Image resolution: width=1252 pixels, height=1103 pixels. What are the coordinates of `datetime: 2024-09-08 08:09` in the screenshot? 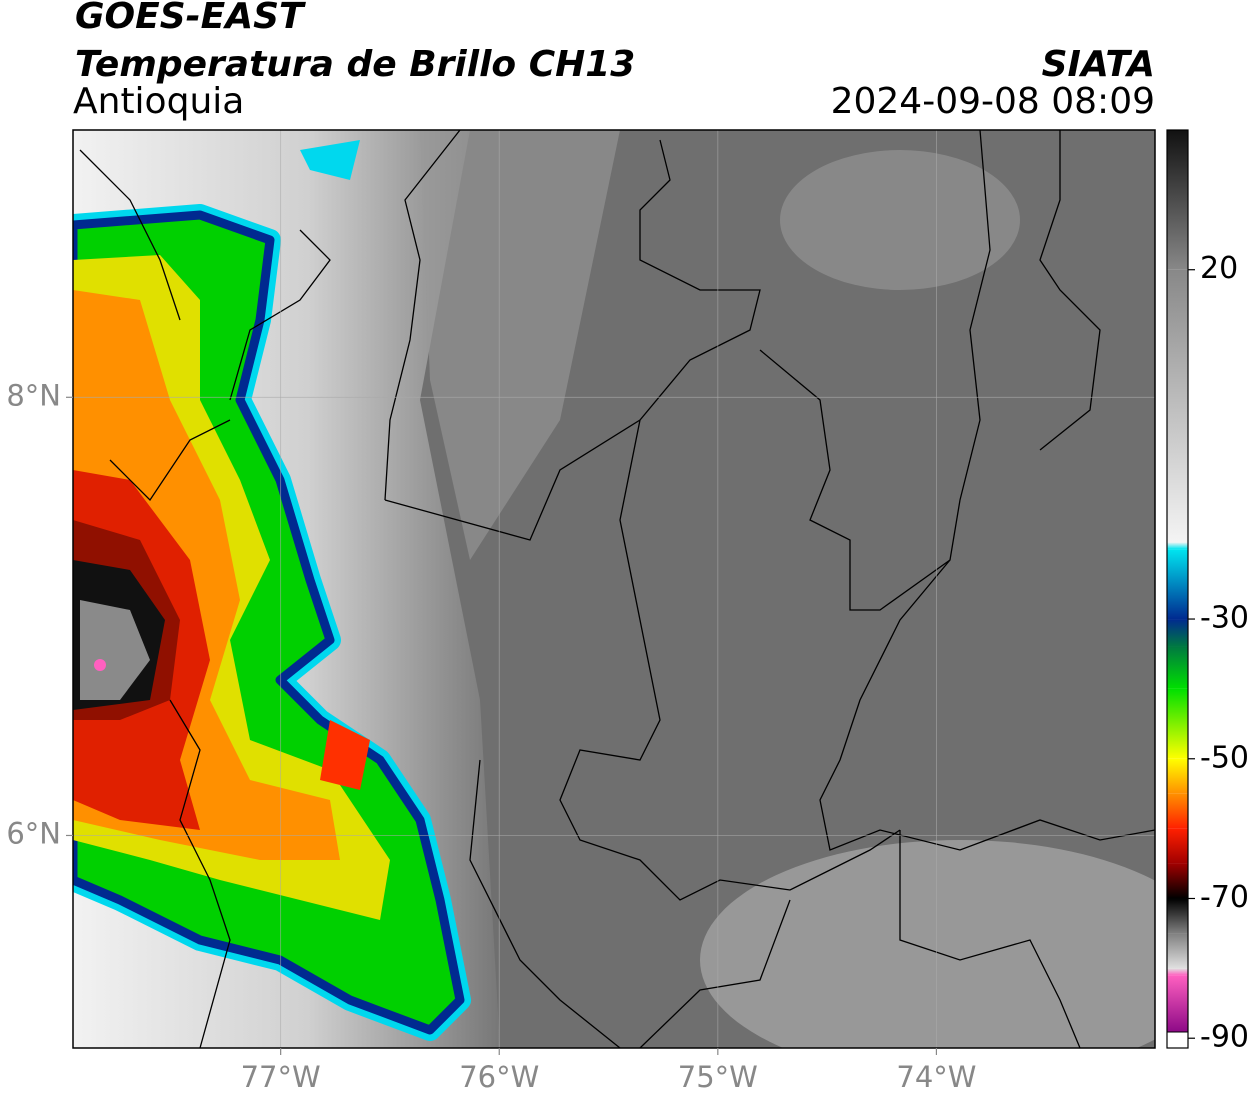 It's located at (993, 101).